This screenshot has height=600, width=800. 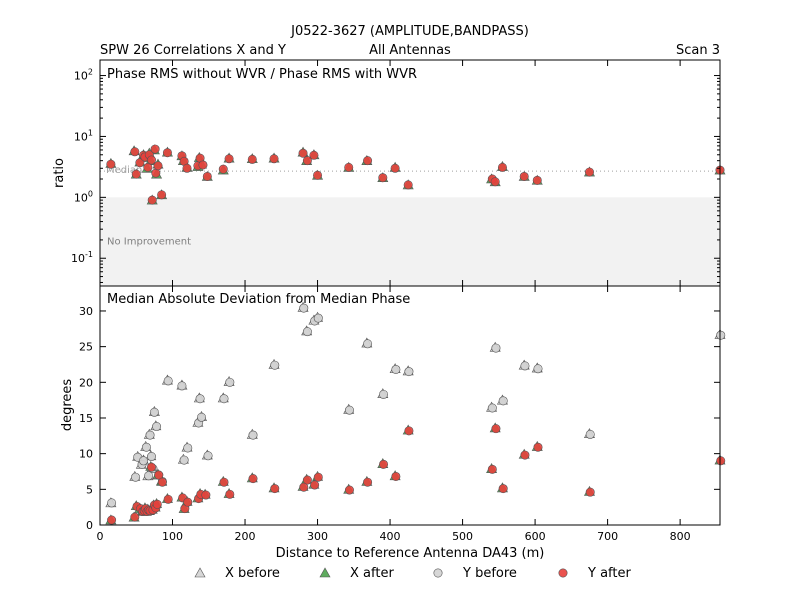 What do you see at coordinates (172, 536) in the screenshot?
I see `xtick-label: 100` at bounding box center [172, 536].